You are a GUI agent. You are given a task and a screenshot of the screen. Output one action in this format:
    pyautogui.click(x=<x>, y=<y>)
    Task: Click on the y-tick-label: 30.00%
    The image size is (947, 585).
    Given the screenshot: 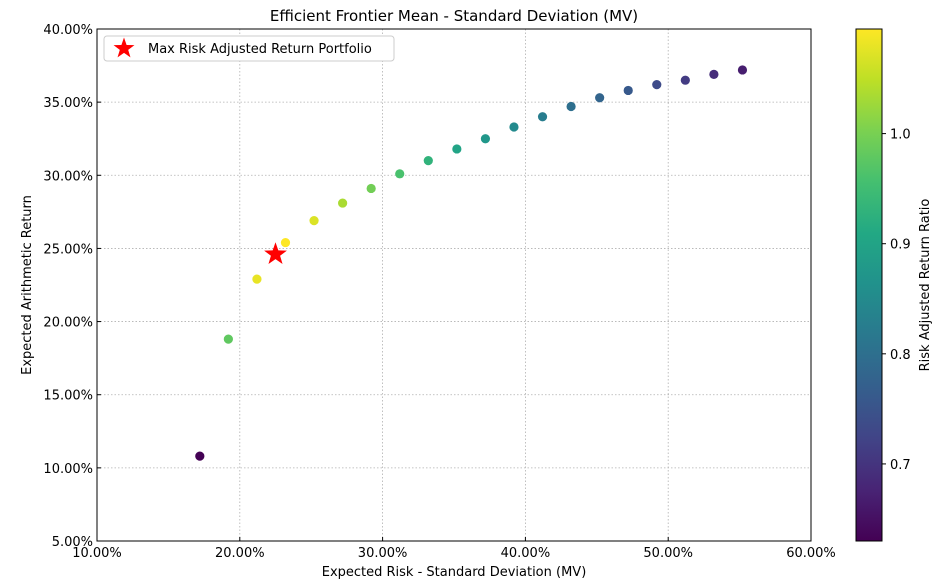 What is the action you would take?
    pyautogui.click(x=68, y=176)
    